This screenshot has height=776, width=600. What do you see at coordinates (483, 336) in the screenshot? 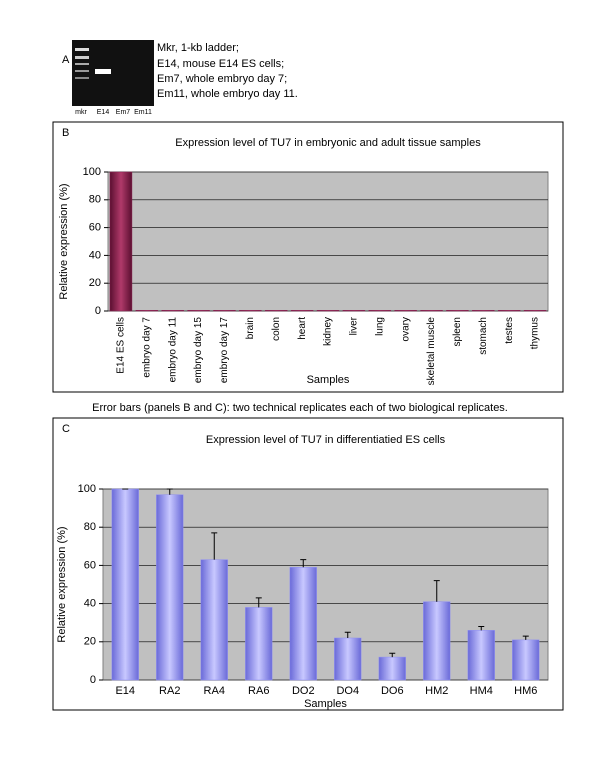
I see `x-tick-label: stomach` at bounding box center [483, 336].